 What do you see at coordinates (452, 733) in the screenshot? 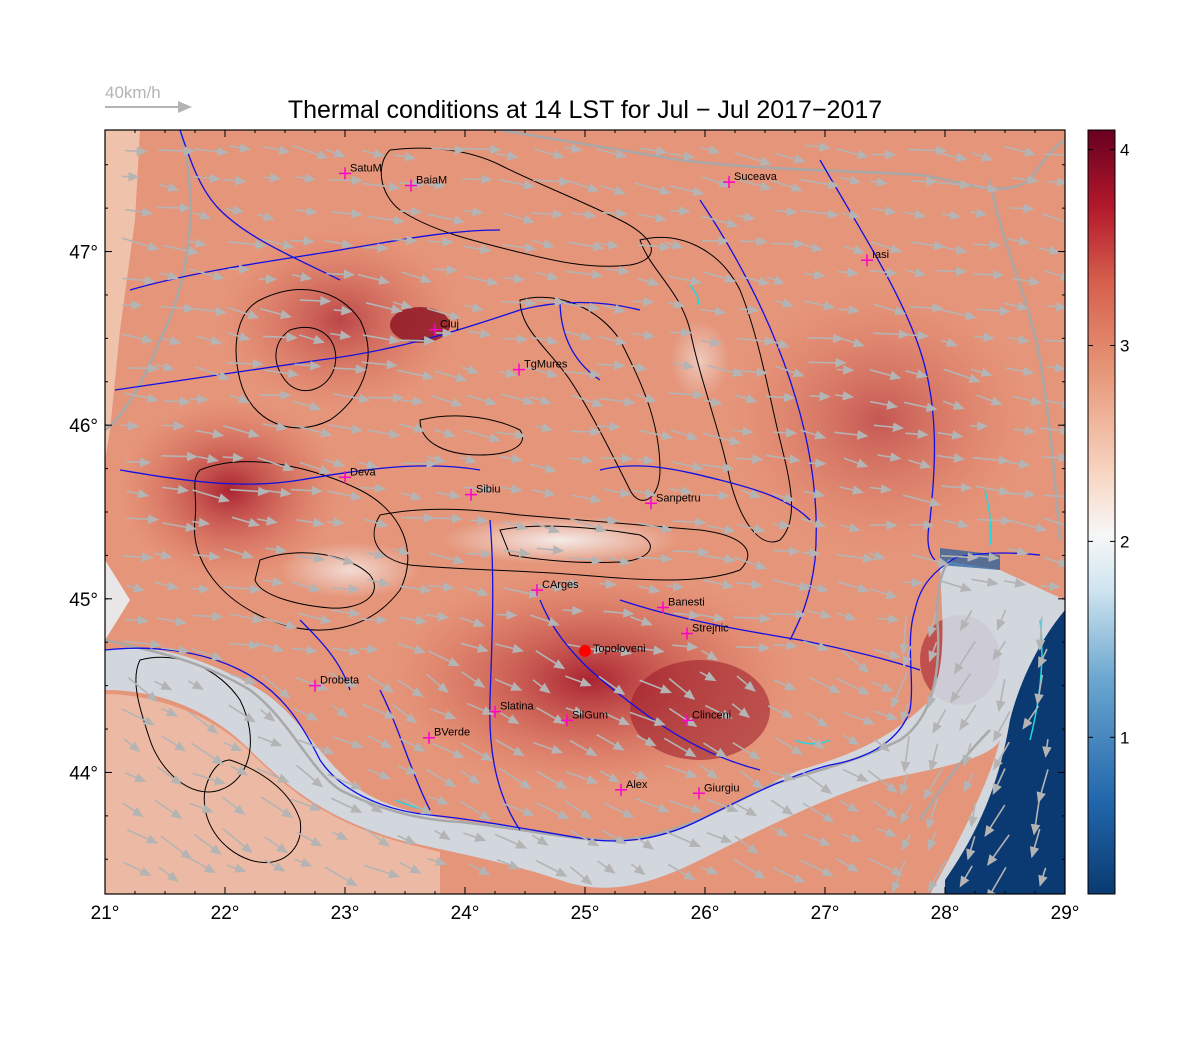
I see `station-label: BVerde` at bounding box center [452, 733].